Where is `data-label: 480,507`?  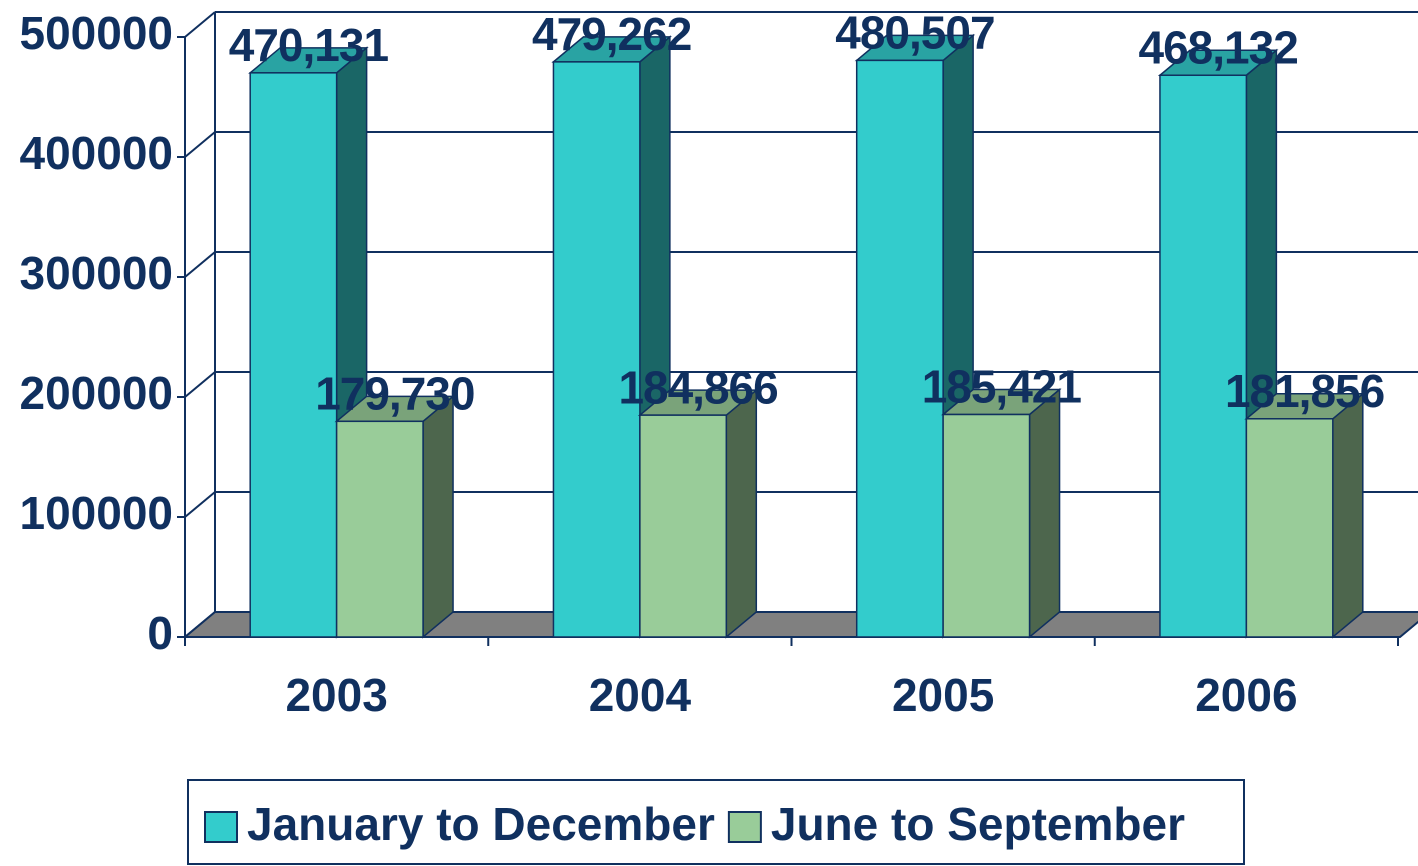 data-label: 480,507 is located at coordinates (914, 33).